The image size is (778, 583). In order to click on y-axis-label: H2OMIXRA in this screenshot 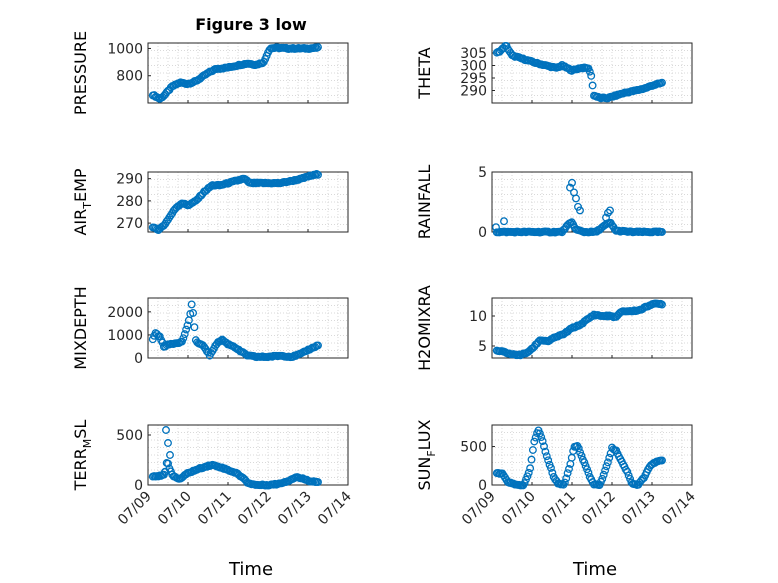, I will do `click(424, 328)`.